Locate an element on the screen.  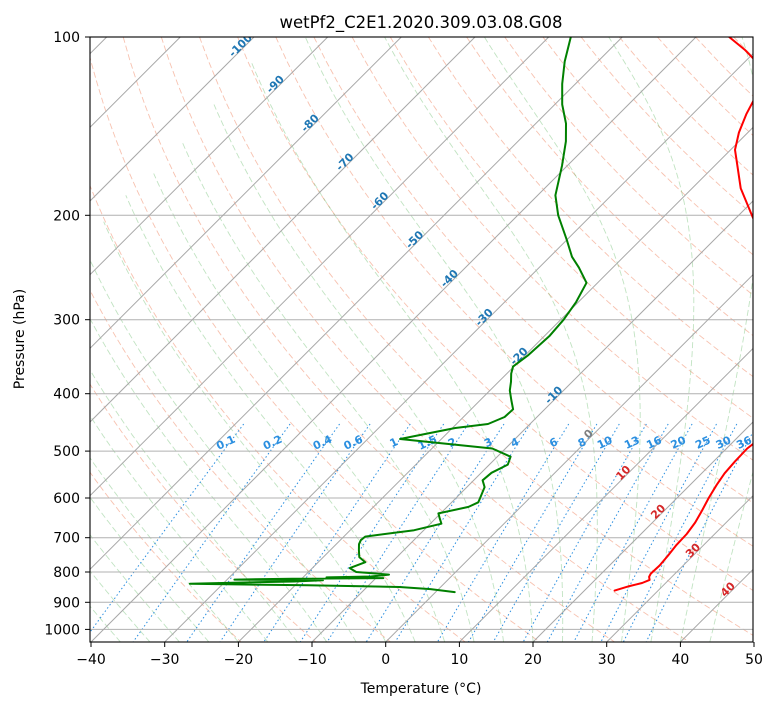
y-tick-label: 100 is located at coordinates (66, 38).